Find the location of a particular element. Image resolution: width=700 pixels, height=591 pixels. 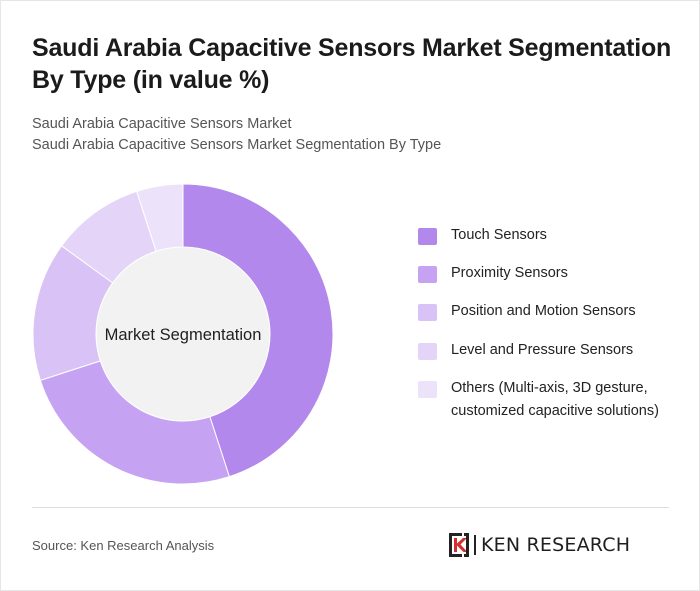

legend-label: Position and Motion Sensors is located at coordinates (543, 311).